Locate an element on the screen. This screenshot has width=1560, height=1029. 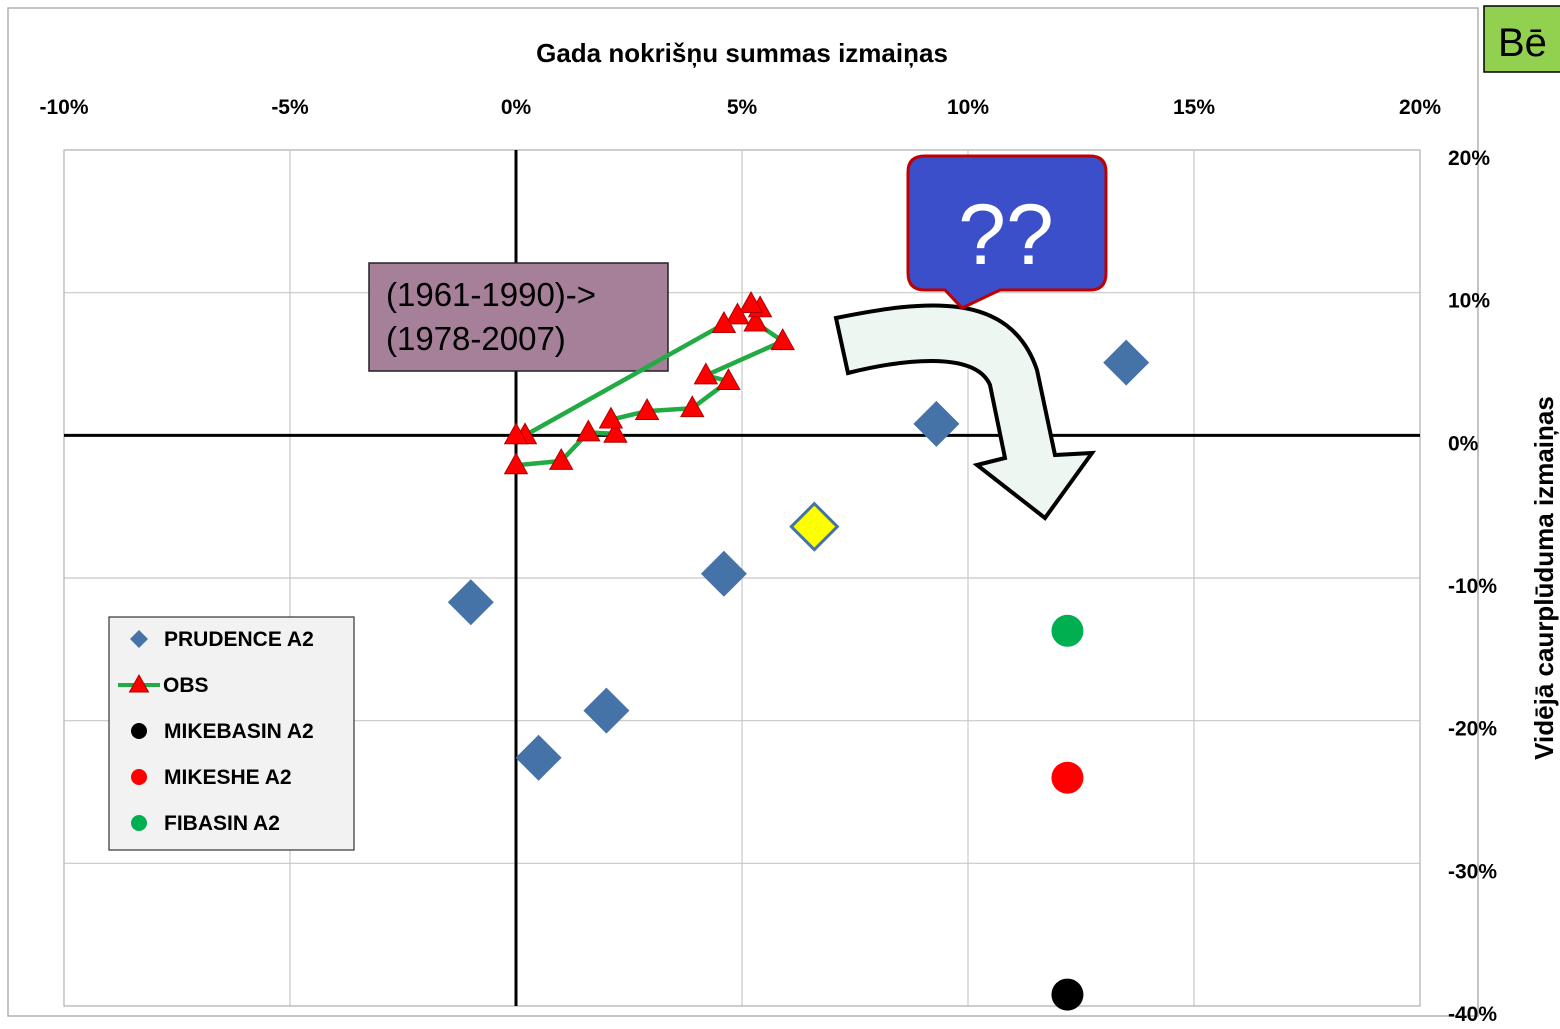
period-box-line2: (1978-2007) is located at coordinates (476, 338).